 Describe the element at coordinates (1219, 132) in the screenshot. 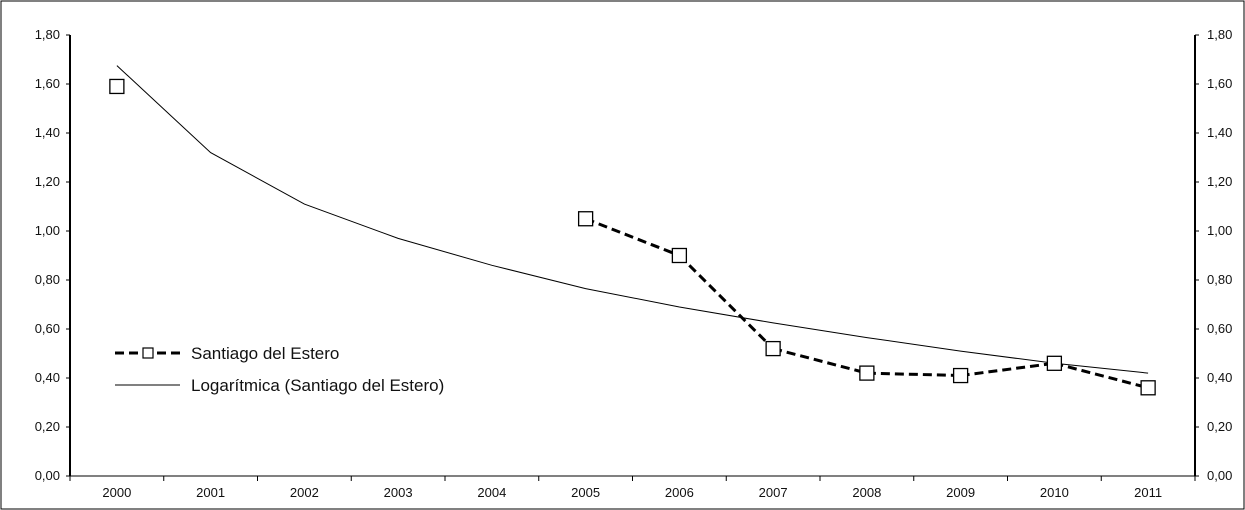

I see `y-tick-label-right: 1,40` at that location.